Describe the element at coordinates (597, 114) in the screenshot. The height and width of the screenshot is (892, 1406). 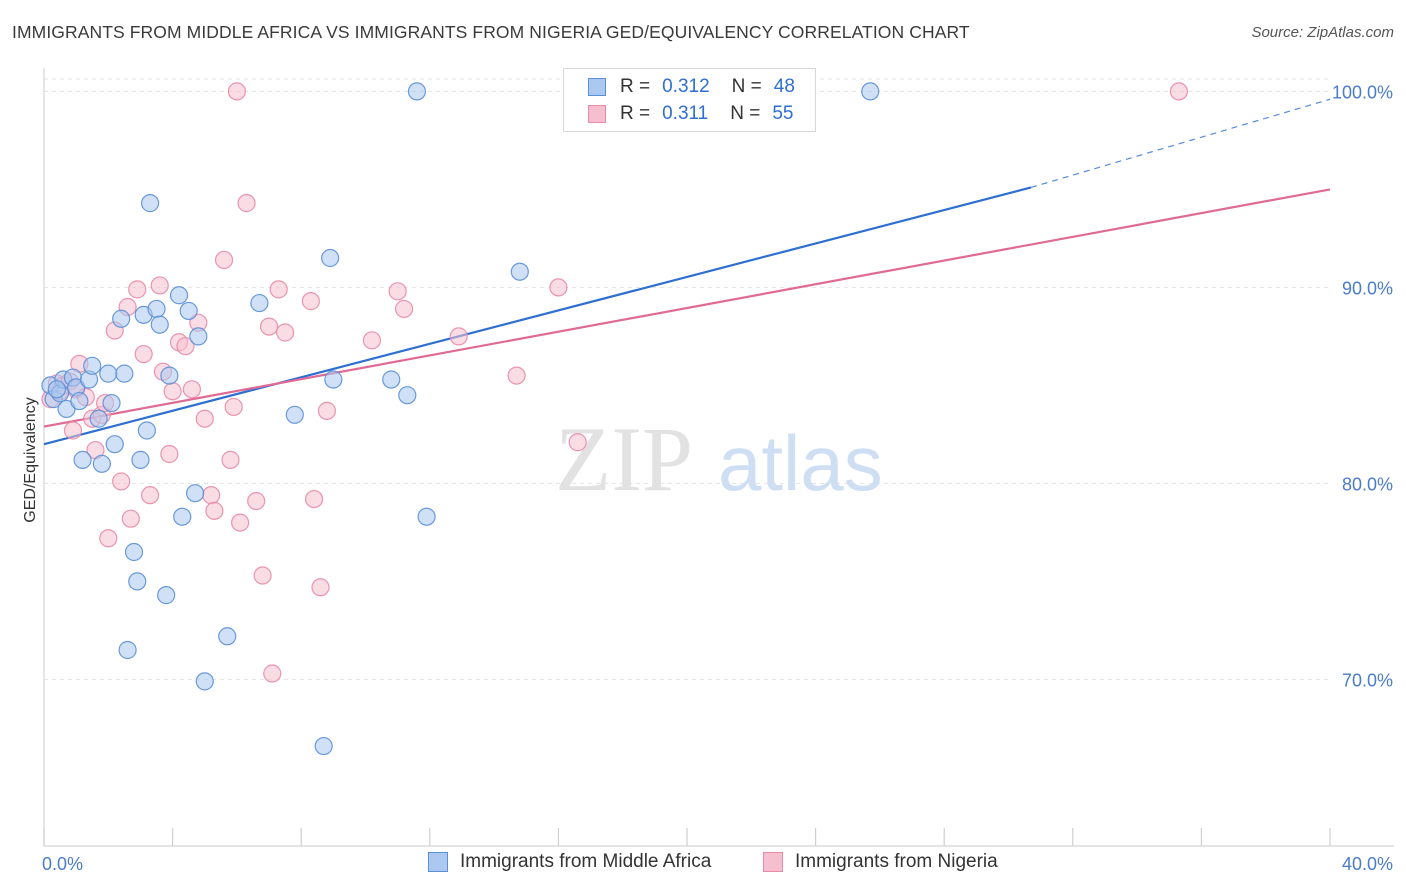
I see `legend-swatch-nigeria` at that location.